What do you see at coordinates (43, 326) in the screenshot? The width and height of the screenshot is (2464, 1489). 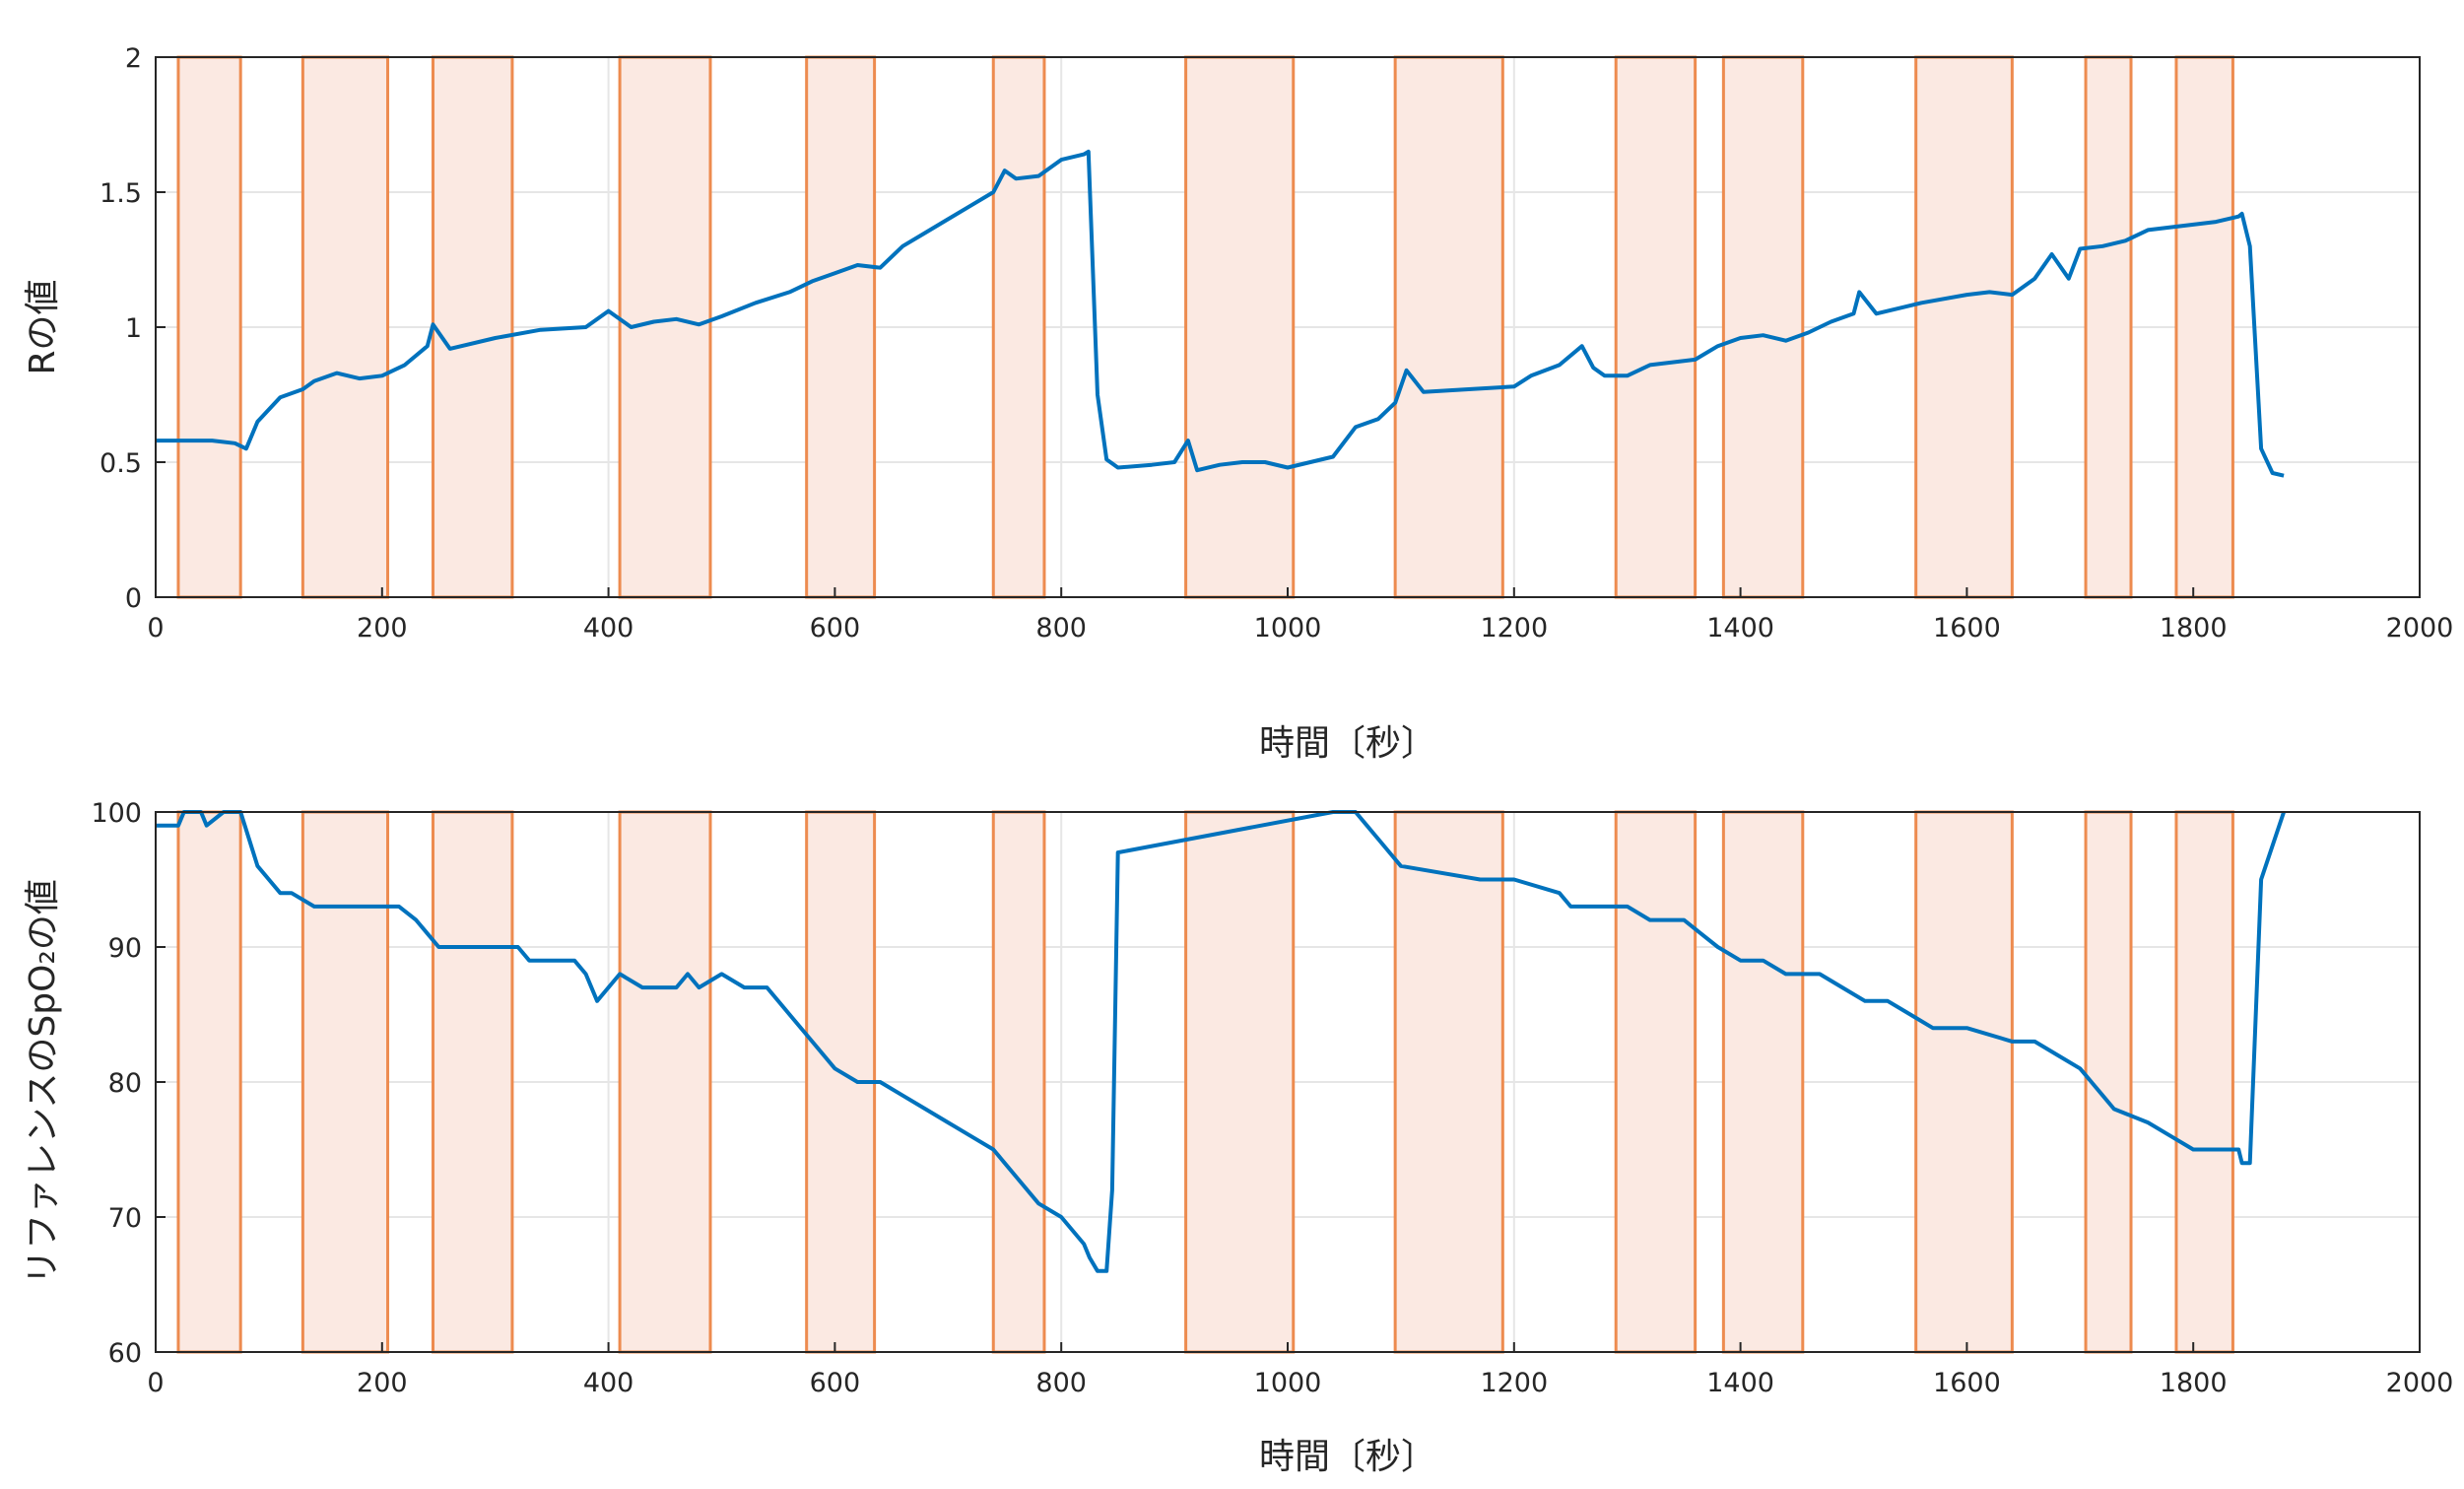 I see `y-axis-label: Rの値` at bounding box center [43, 326].